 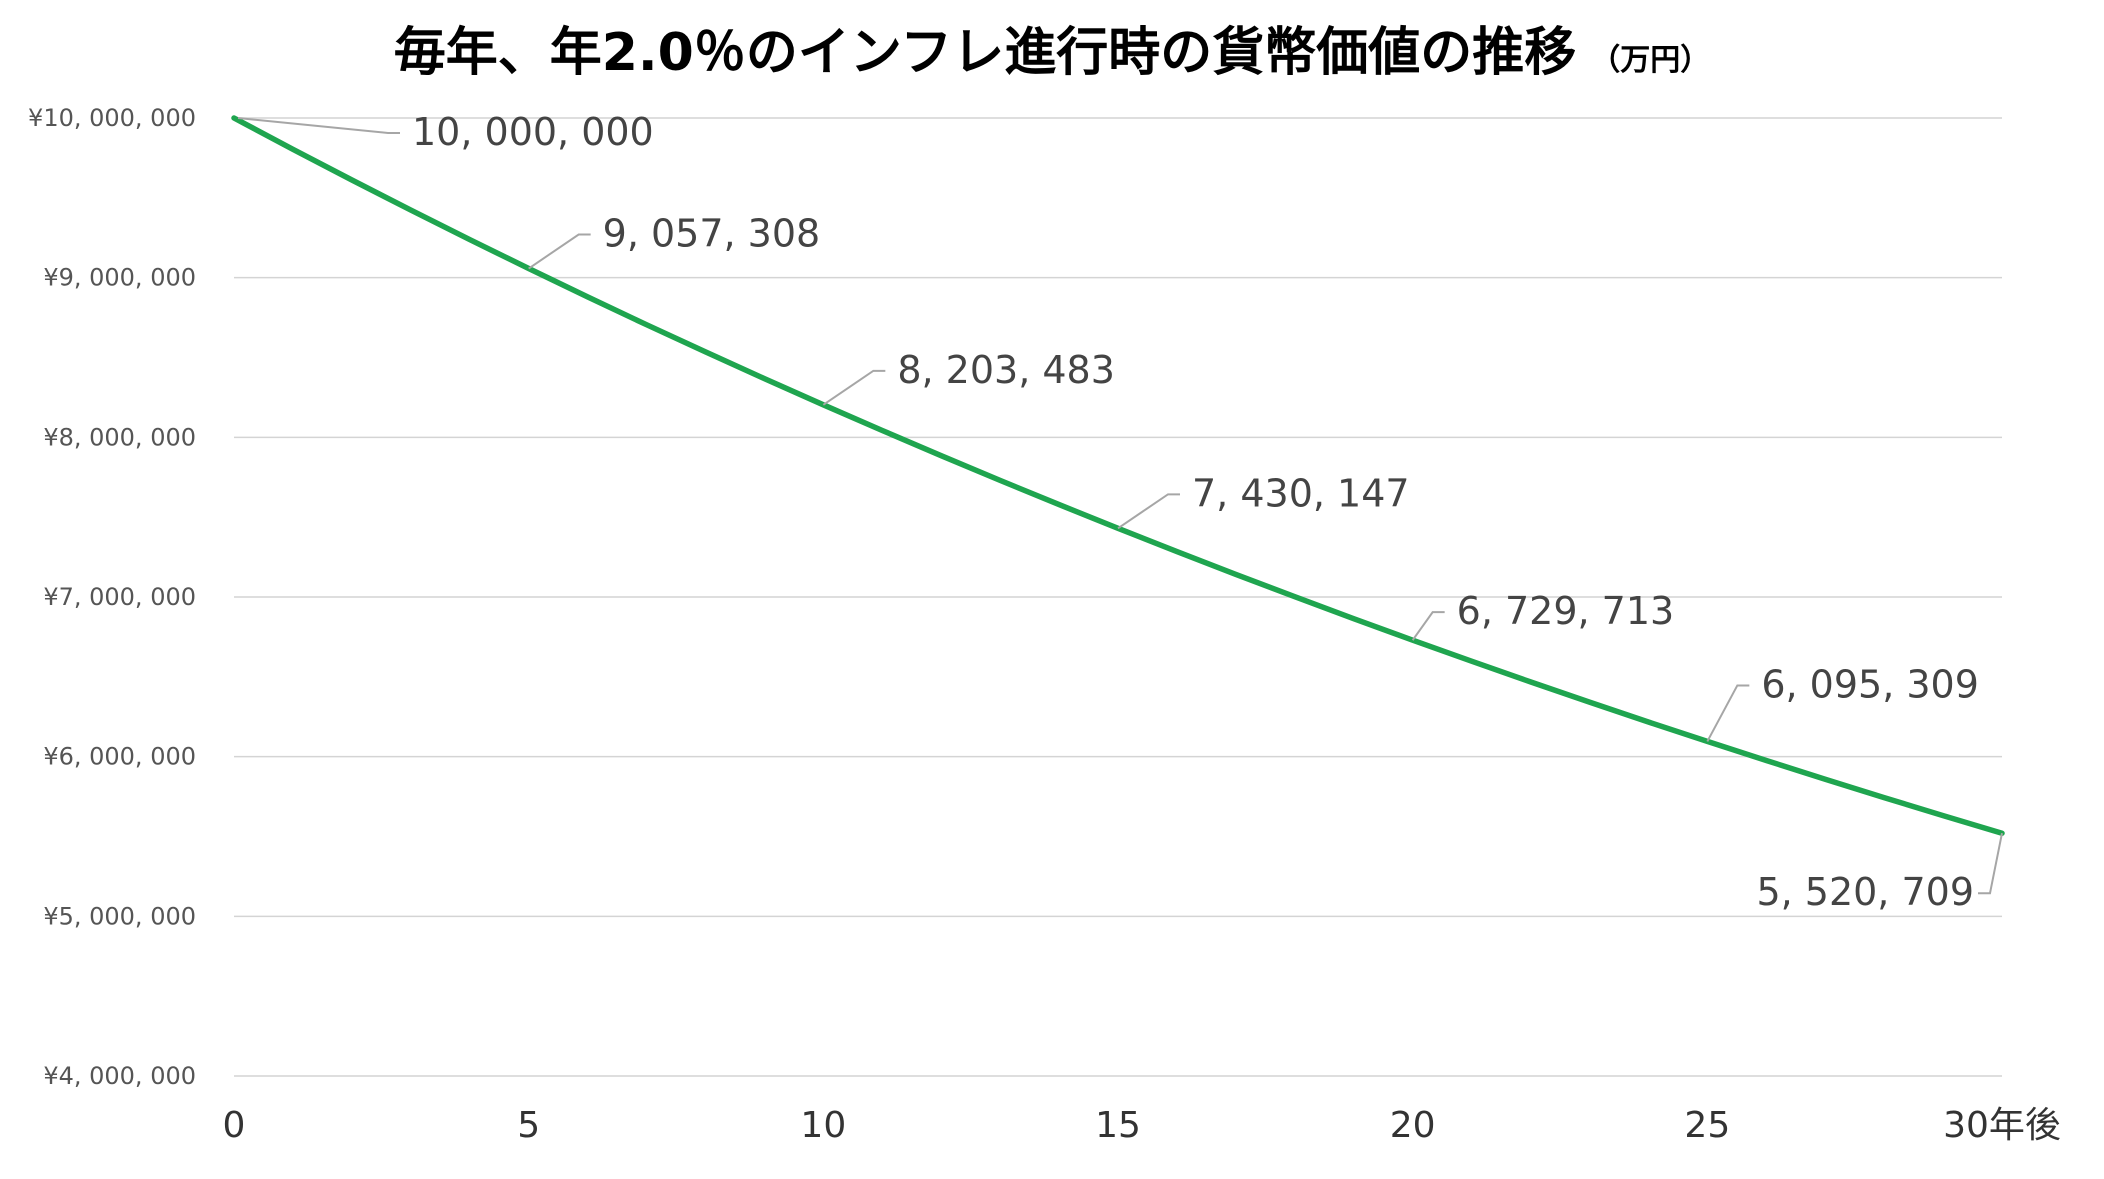 I want to click on data-label: 5, 520, 709, so click(x=1865, y=892).